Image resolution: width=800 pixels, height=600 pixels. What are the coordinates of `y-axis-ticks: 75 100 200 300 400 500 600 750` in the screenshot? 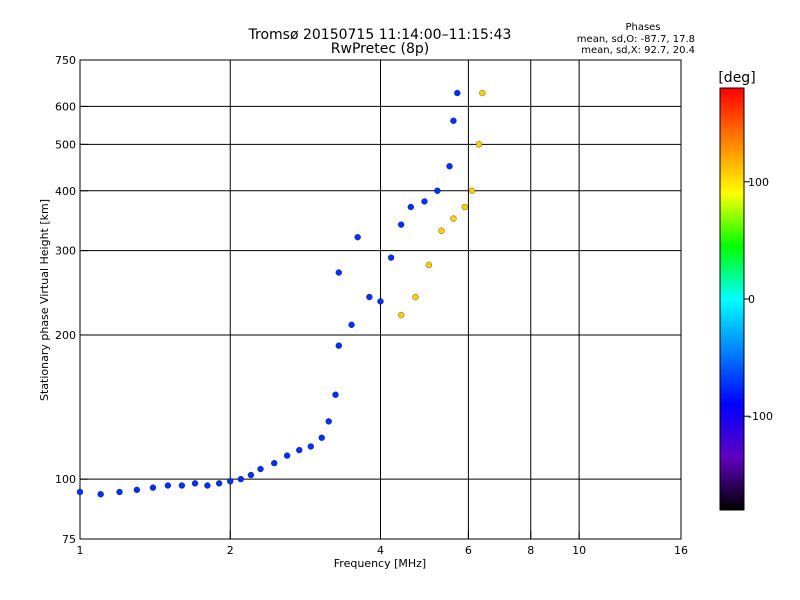 It's located at (71, 300).